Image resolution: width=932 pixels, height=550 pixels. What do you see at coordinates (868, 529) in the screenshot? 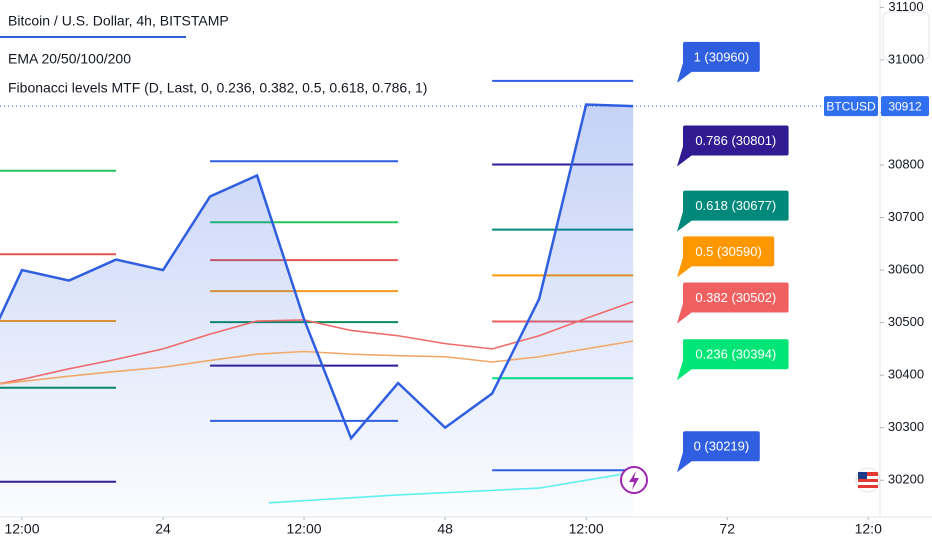
I see `x-tick-label: 12:0` at bounding box center [868, 529].